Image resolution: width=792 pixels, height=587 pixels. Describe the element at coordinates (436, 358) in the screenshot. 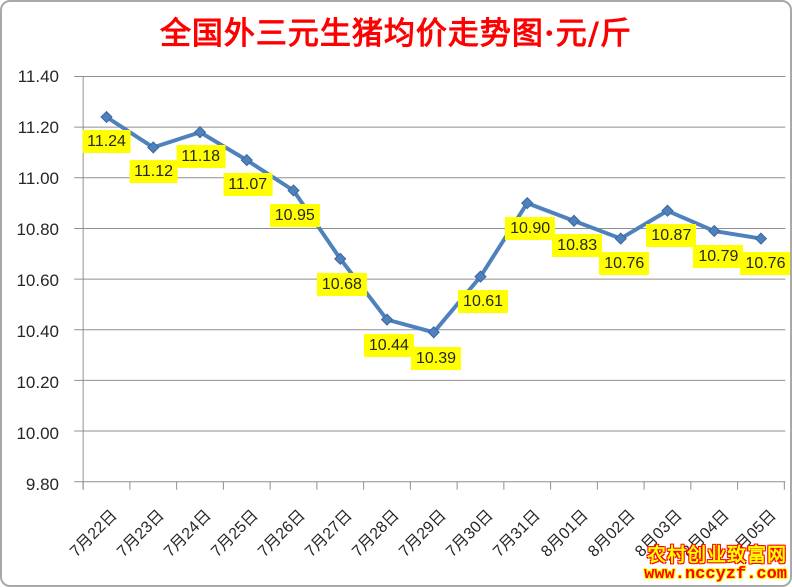

I see `data-point-label: 10.39` at that location.